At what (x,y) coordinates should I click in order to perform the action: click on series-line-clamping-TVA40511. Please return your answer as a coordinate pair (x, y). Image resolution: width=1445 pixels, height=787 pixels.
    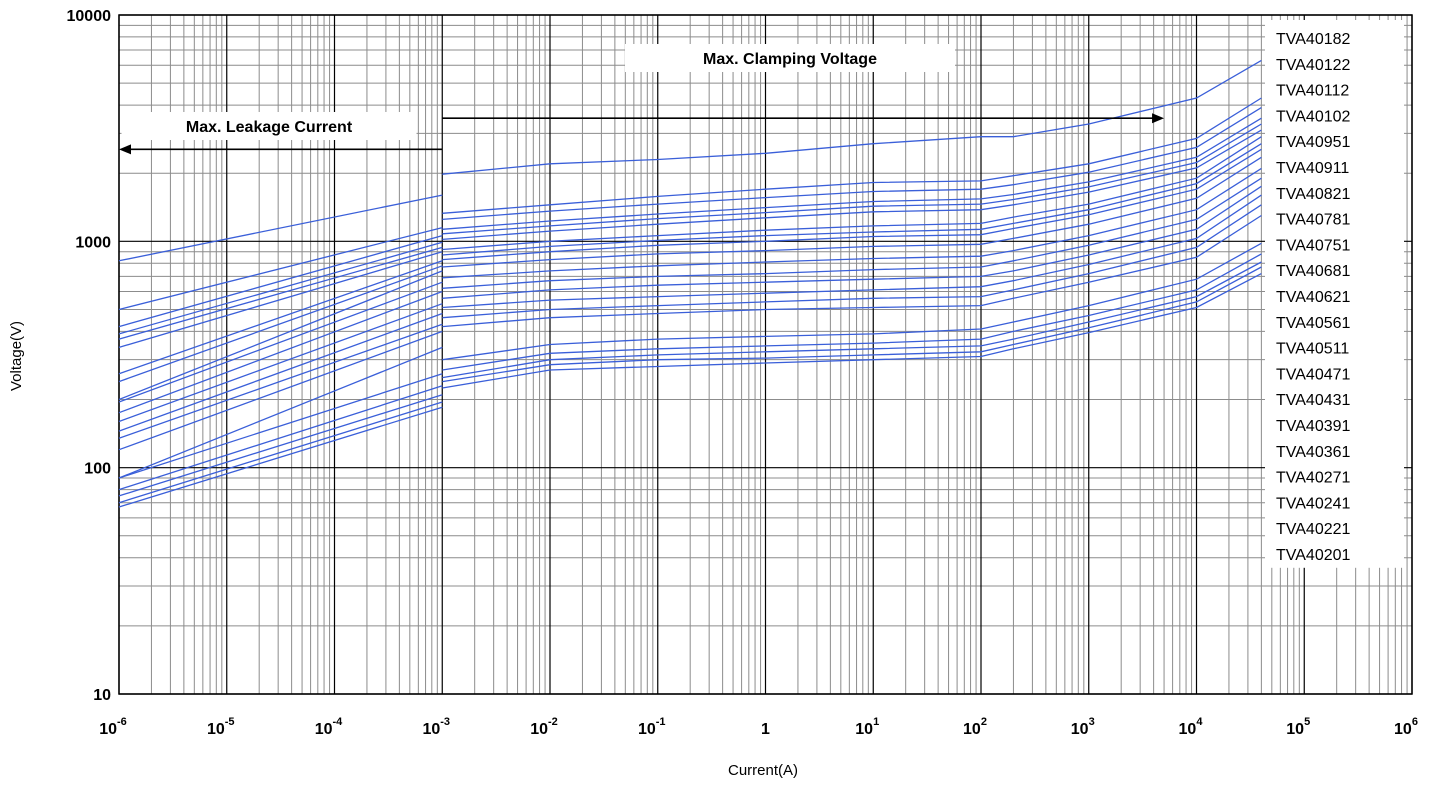
    Looking at the image, I should click on (852, 242).